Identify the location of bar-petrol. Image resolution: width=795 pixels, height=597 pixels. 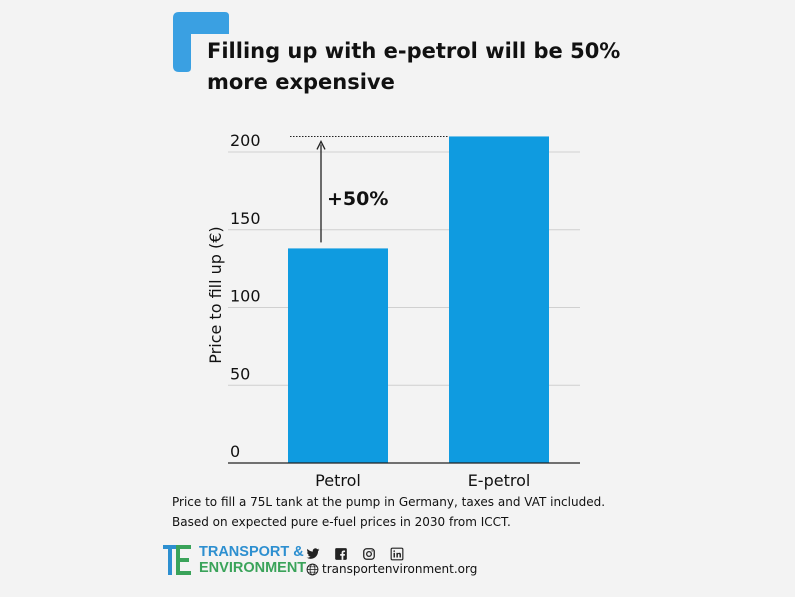
(338, 355).